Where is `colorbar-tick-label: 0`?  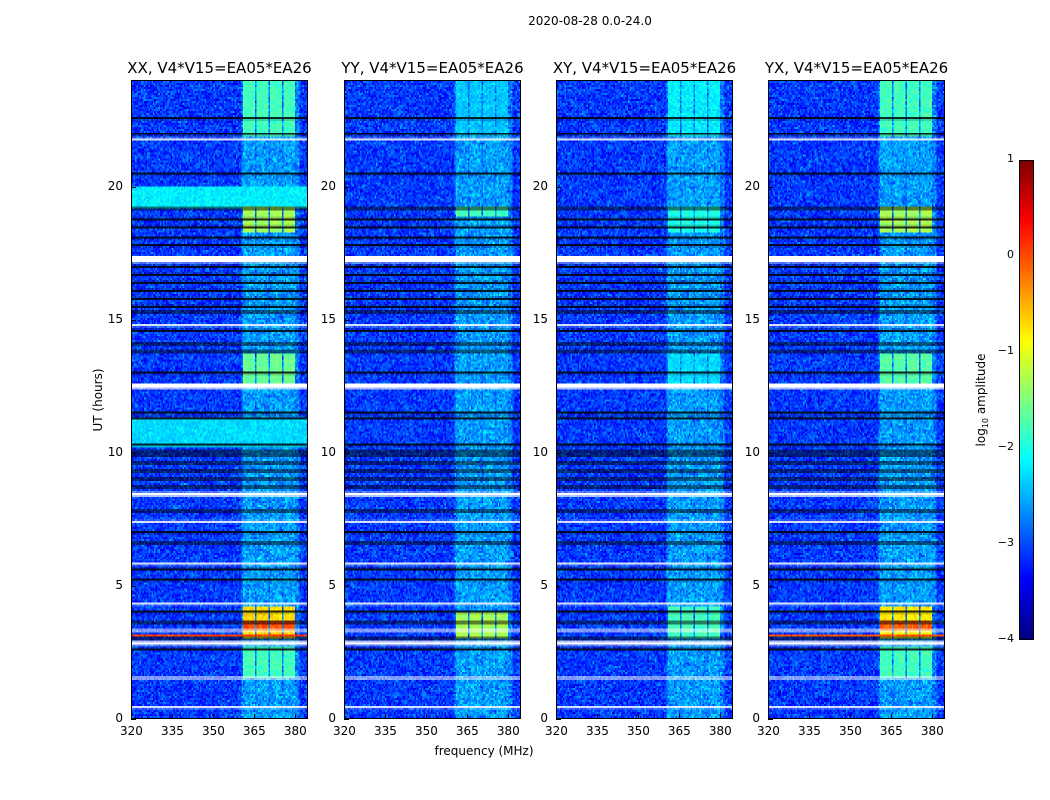
colorbar-tick-label: 0 is located at coordinates (1010, 254).